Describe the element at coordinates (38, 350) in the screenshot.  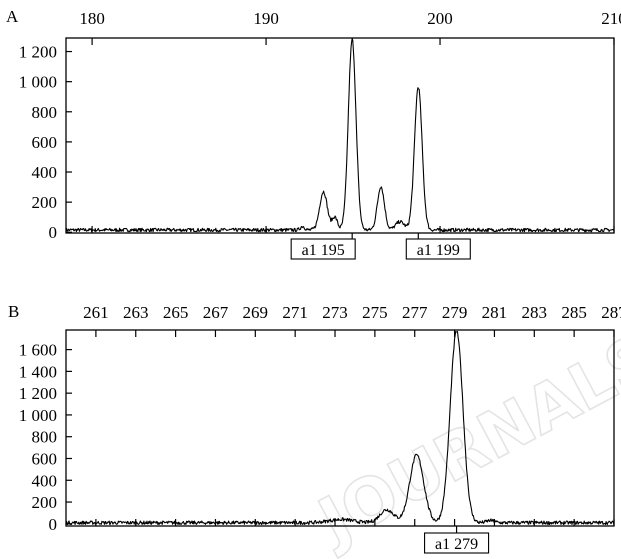
I see `y-tick-label: 1 600` at that location.